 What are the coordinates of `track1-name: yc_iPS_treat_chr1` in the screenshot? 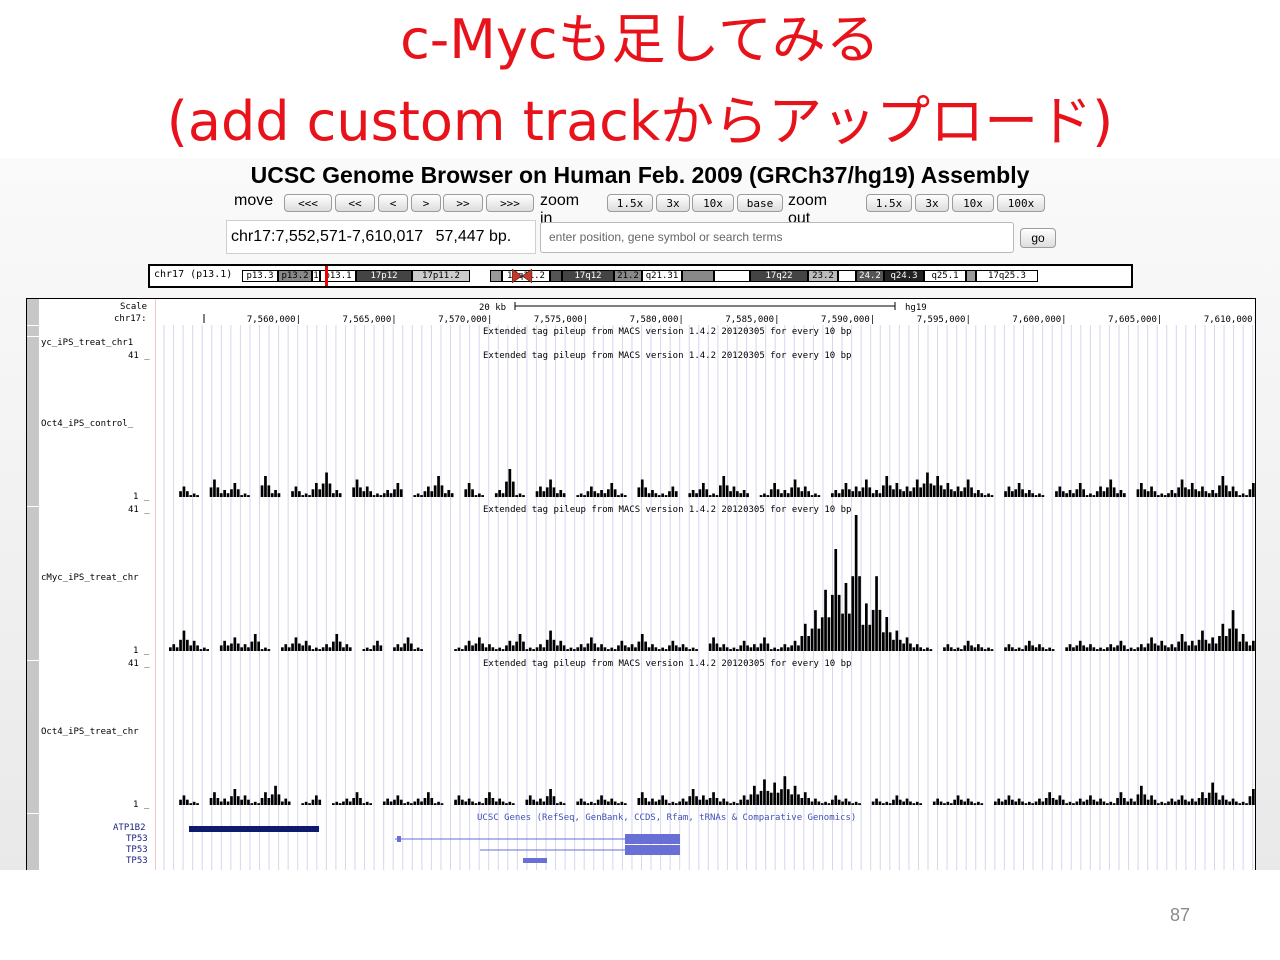 It's located at (87, 343).